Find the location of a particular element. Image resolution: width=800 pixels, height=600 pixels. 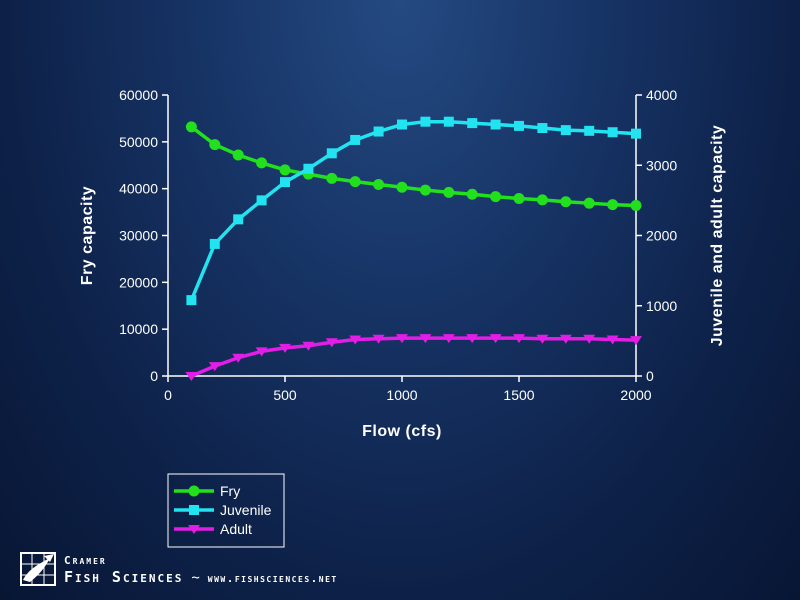

series-adult is located at coordinates (413, 357).